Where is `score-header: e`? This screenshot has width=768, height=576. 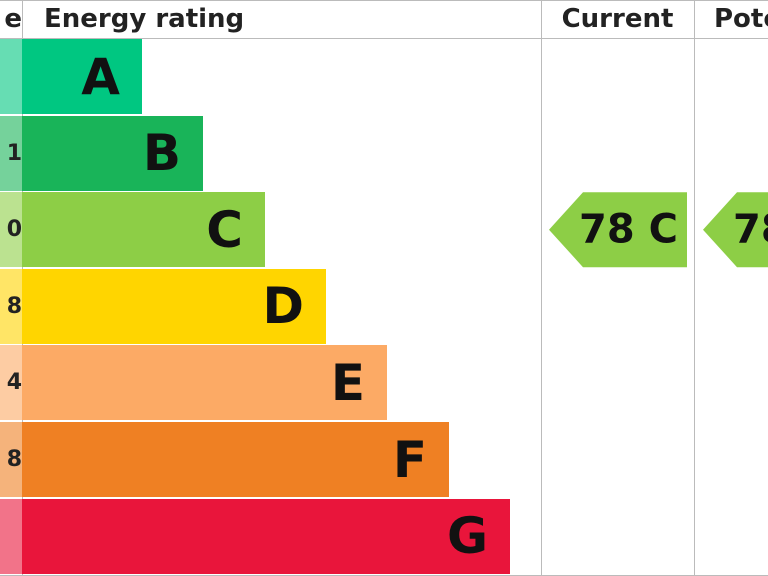 score-header: e is located at coordinates (13, 19).